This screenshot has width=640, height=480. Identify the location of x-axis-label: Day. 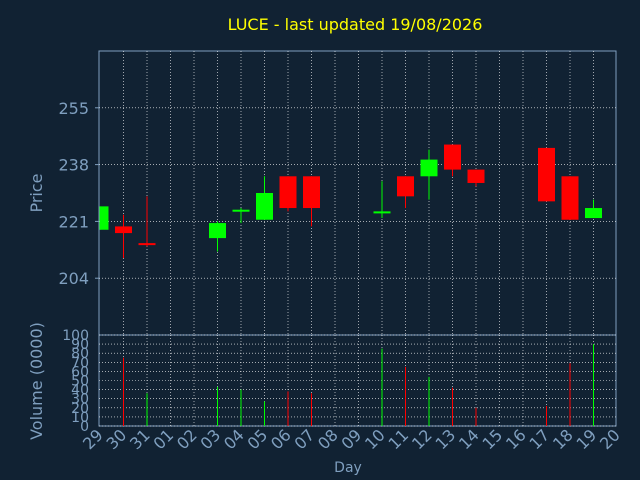
(348, 468).